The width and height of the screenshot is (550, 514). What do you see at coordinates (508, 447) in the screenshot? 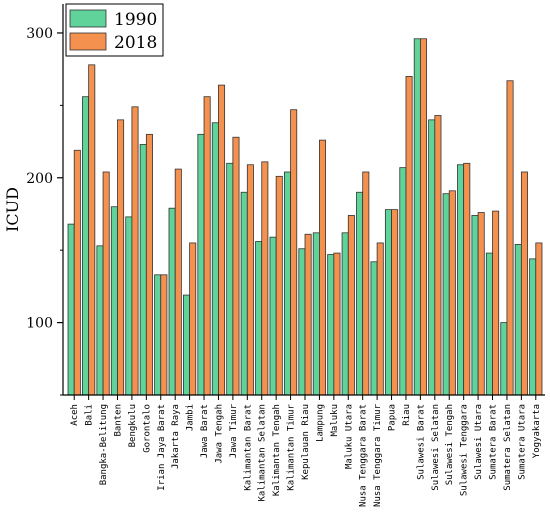
I see `x-tick-label: Sumatera Selatan` at bounding box center [508, 447].